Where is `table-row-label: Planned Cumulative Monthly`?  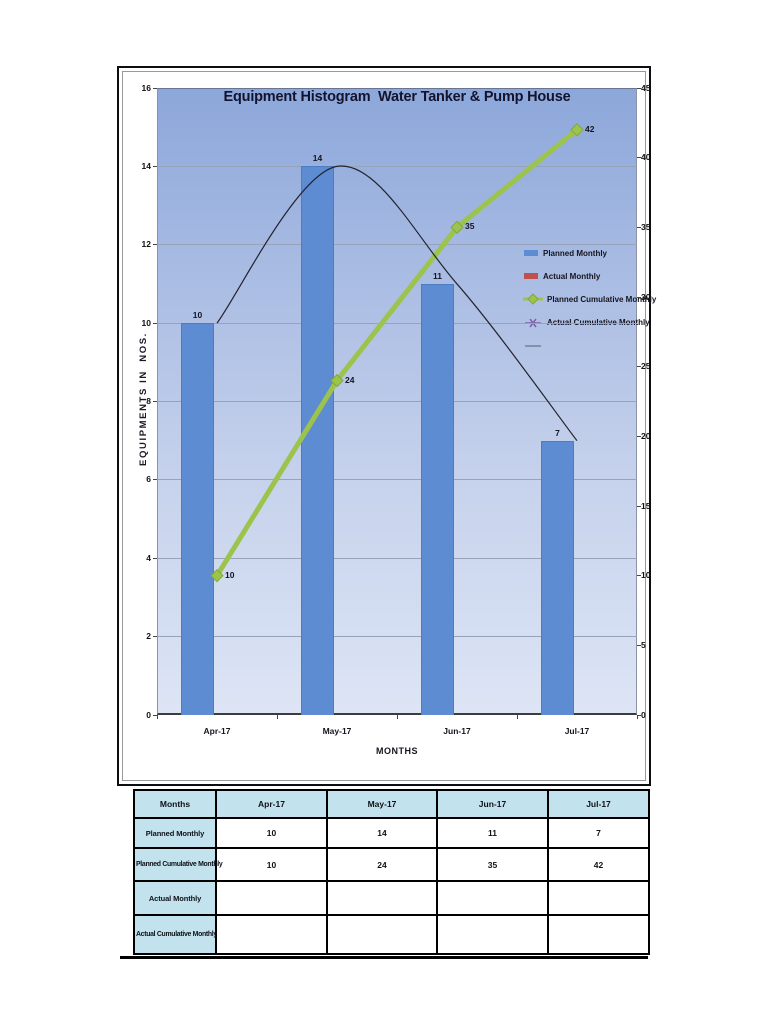
table-row-label: Planned Cumulative Monthly is located at coordinates (178, 864).